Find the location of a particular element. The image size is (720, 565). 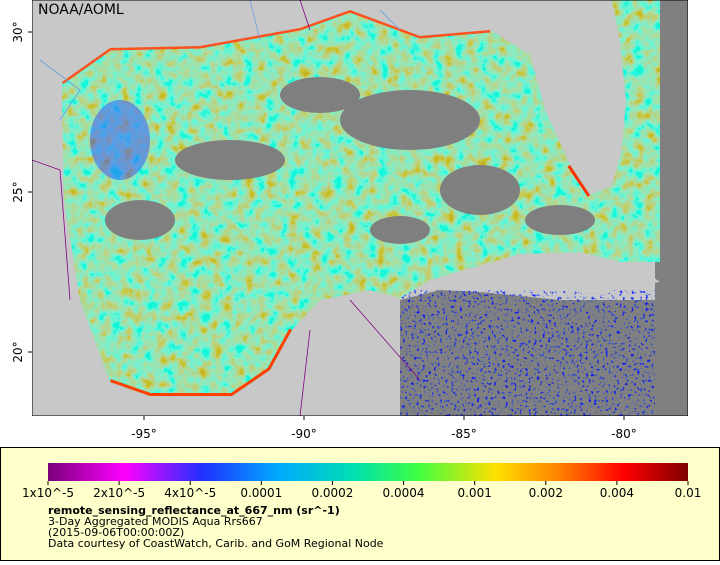

y-tick-label: 25° is located at coordinates (18, 191).